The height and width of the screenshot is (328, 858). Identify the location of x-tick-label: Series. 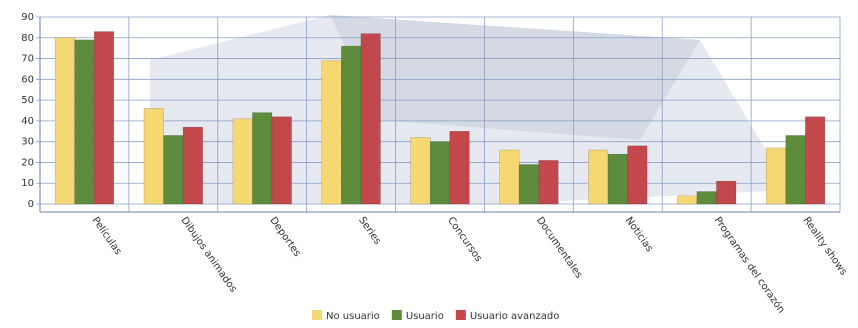
(369, 231).